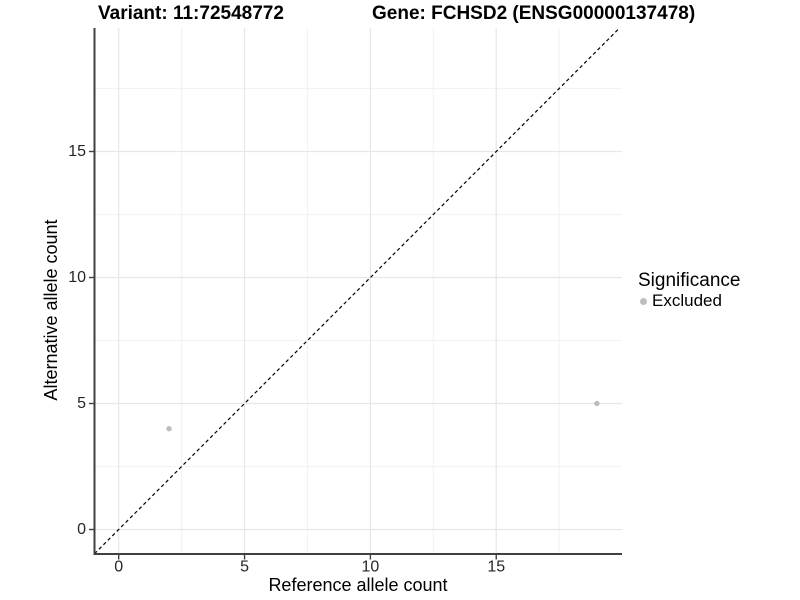  I want to click on legend-item-label: Excluded, so click(687, 300).